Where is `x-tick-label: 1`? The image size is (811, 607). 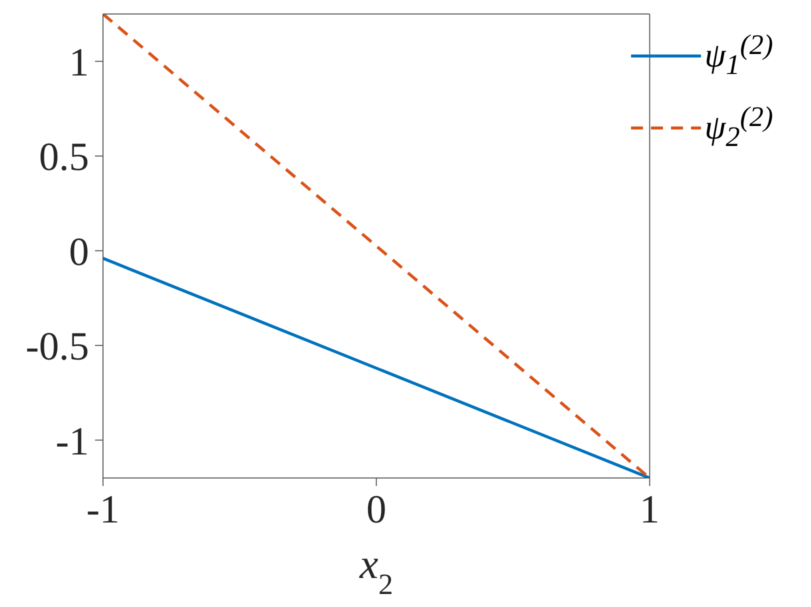 x-tick-label: 1 is located at coordinates (650, 509).